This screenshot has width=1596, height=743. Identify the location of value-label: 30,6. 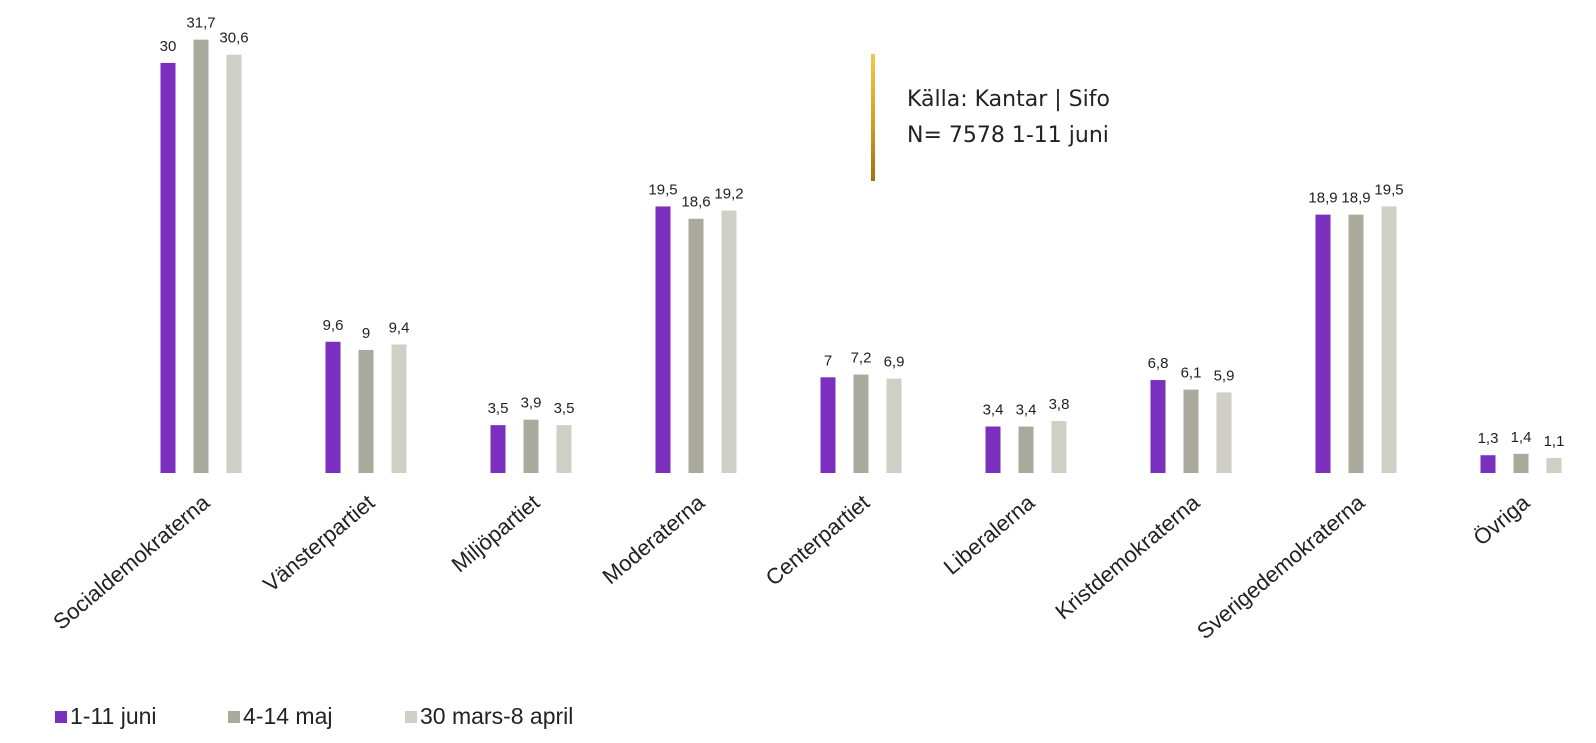
(233, 38).